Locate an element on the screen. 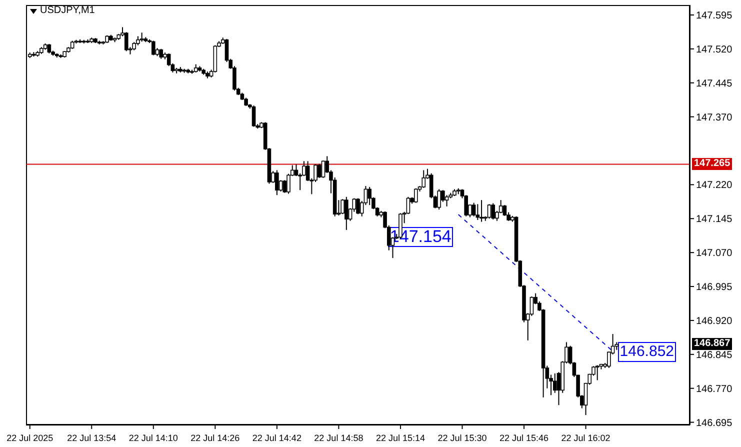  x-tick-label: 22 Jul 14:26 is located at coordinates (215, 438).